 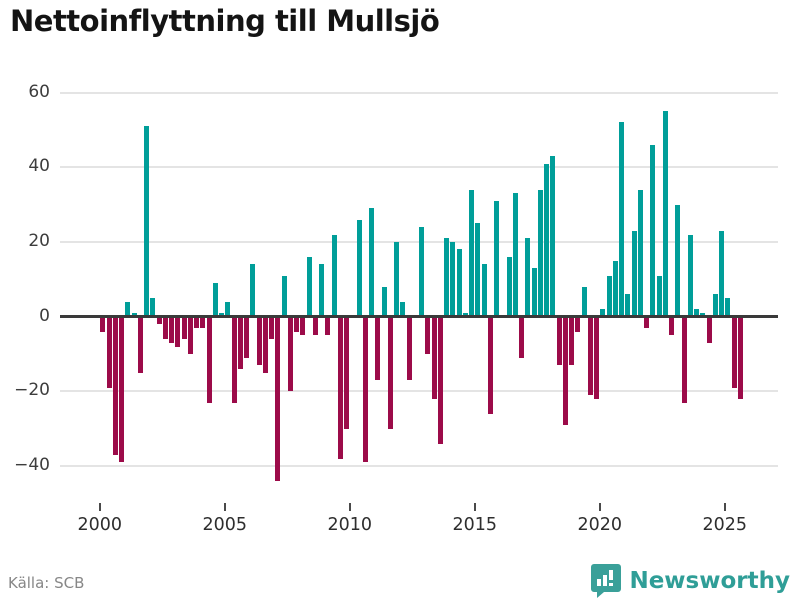 I want to click on bar-2003Q4, so click(x=197, y=322).